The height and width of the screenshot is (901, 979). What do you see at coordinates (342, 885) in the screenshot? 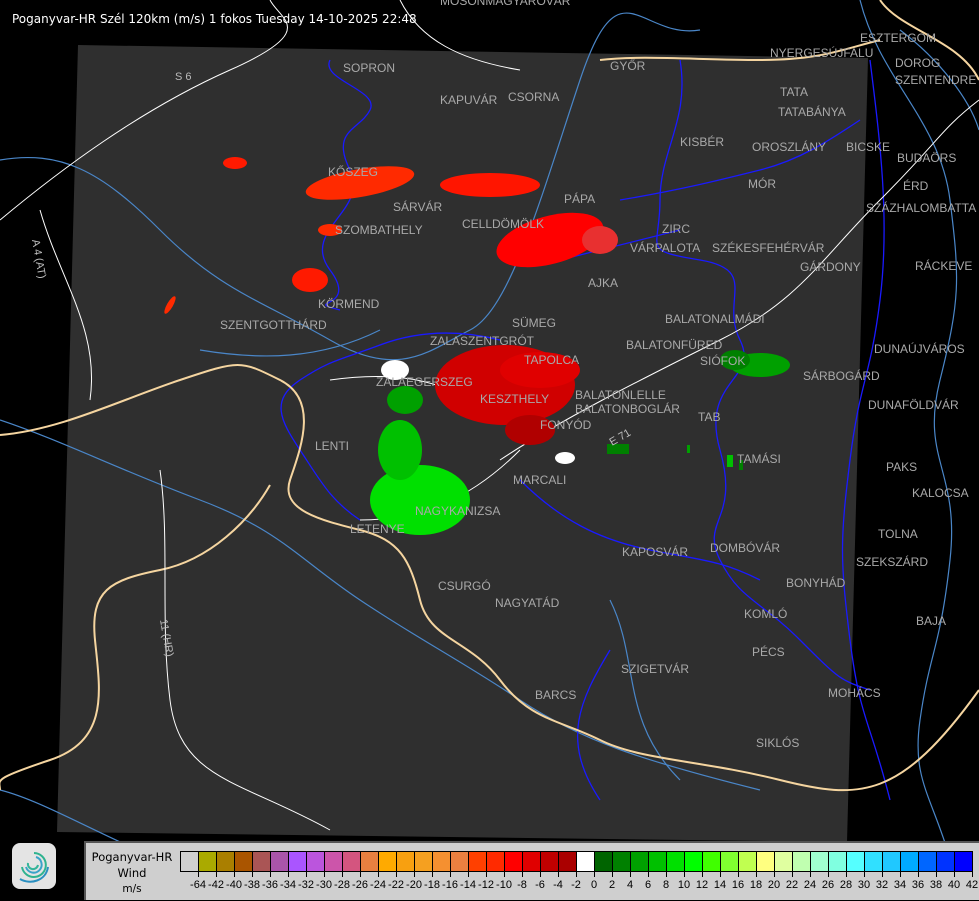
I see `legend-tick-label: -28` at bounding box center [342, 885].